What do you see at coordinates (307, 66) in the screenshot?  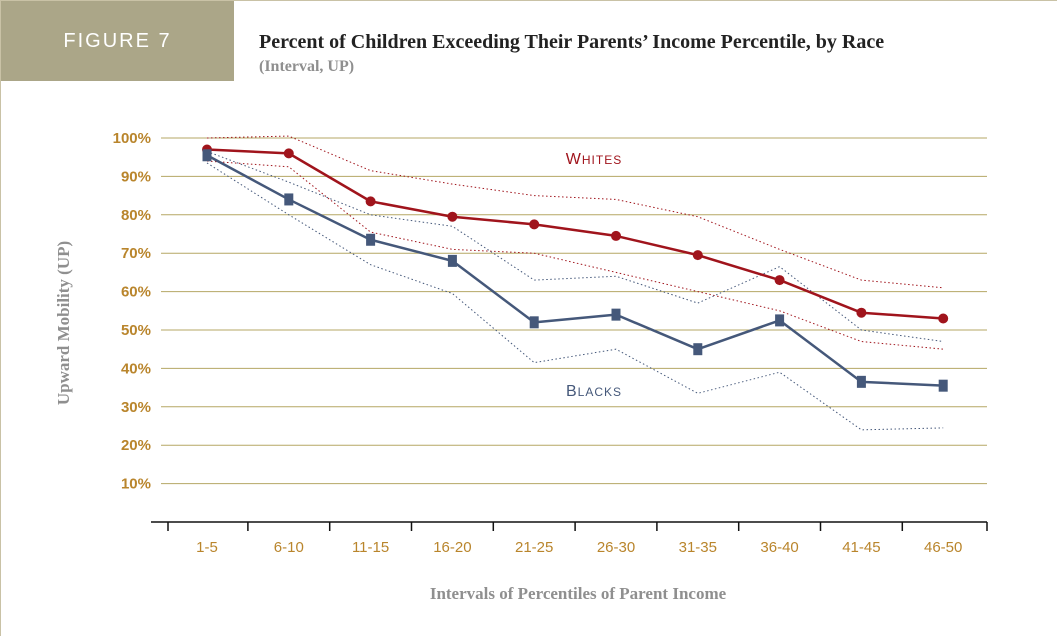 I see `chart-subtitle: (Interval, UP)` at bounding box center [307, 66].